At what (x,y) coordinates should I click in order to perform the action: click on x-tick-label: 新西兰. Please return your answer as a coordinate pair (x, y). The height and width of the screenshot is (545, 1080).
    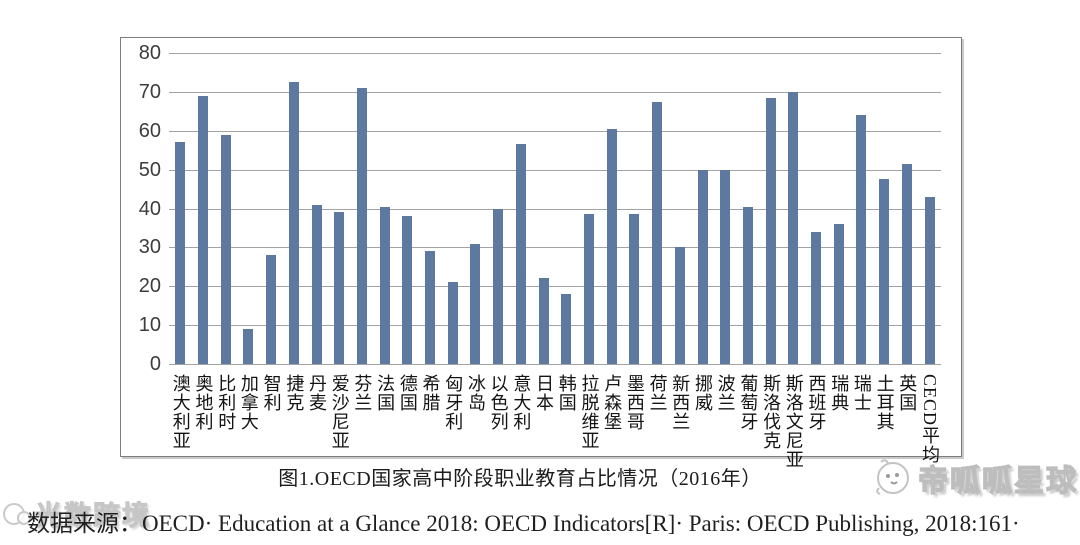
    Looking at the image, I should click on (680, 402).